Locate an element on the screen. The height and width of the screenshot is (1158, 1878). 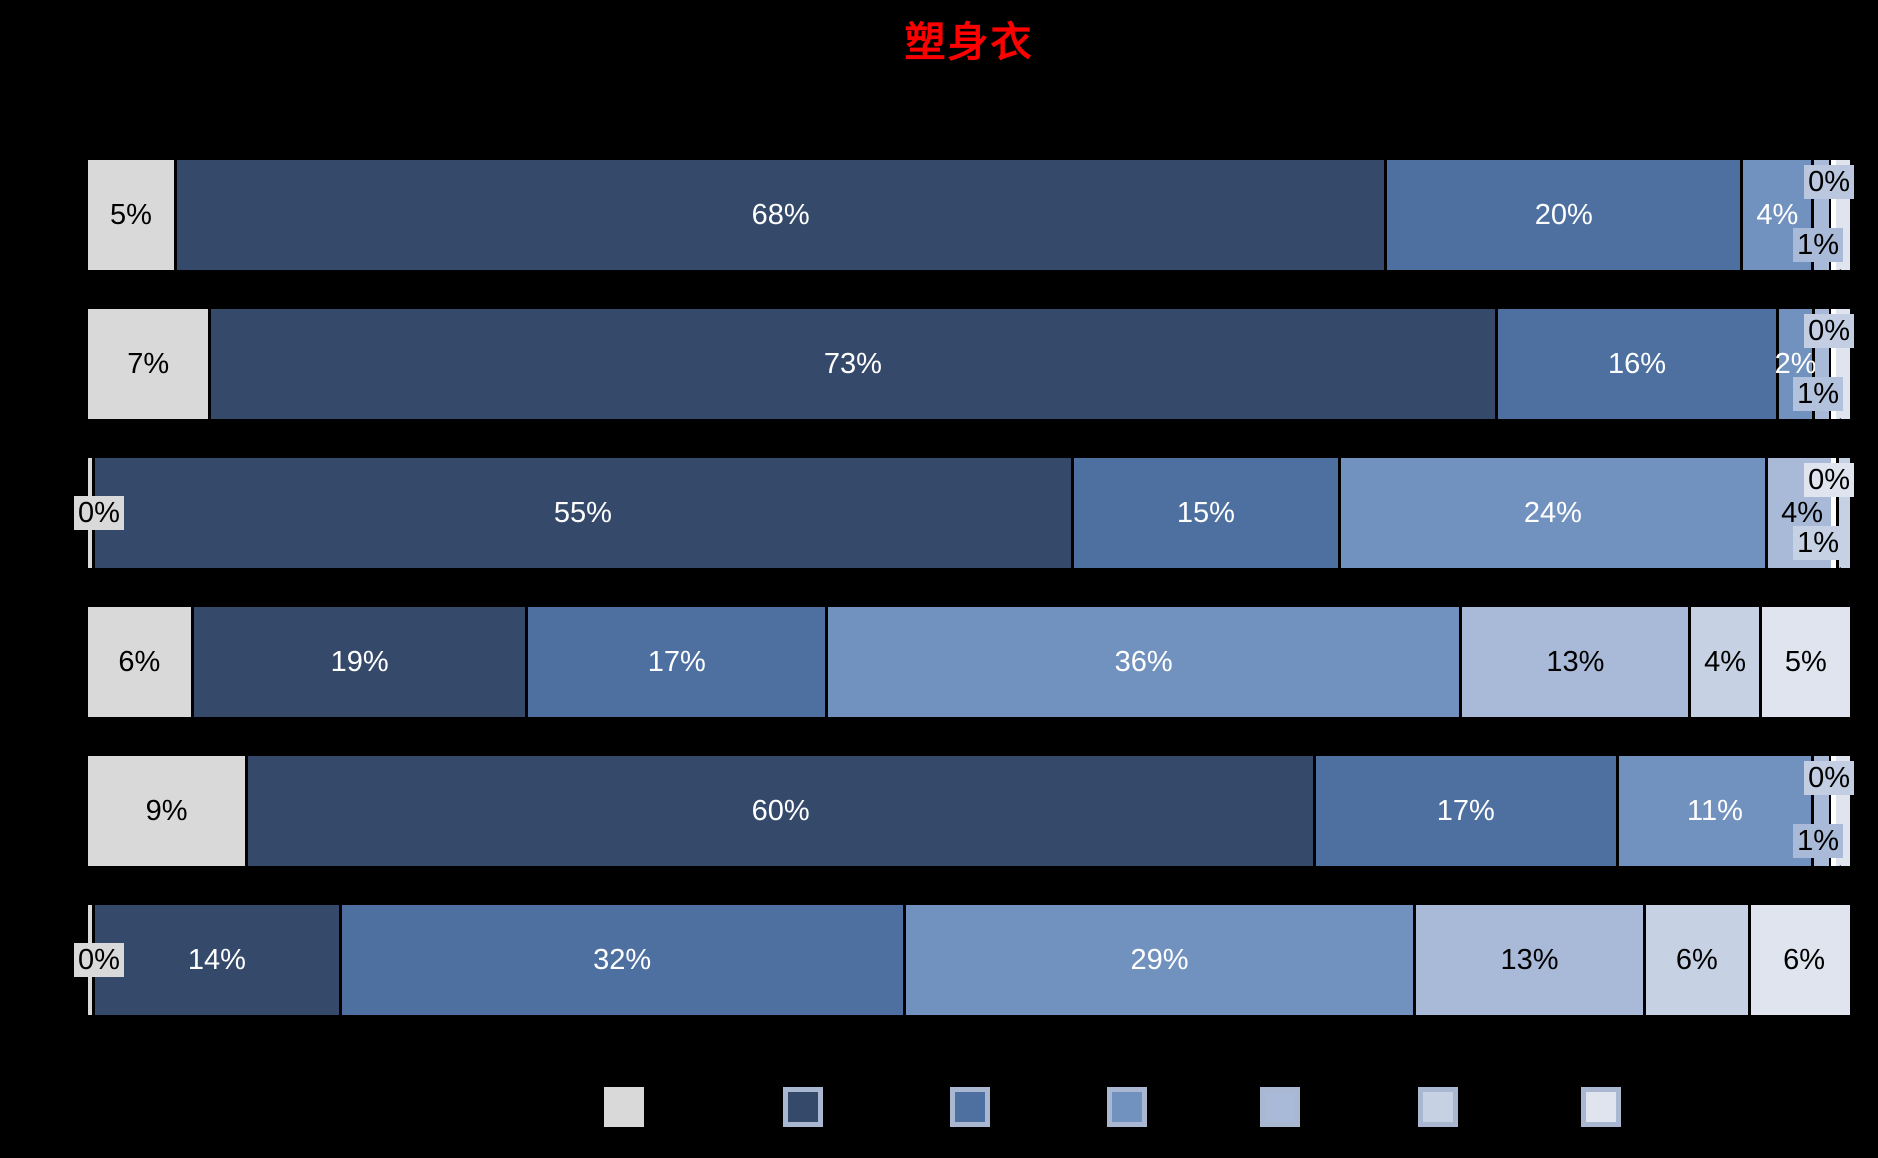
segment-label: 55% is located at coordinates (582, 512).